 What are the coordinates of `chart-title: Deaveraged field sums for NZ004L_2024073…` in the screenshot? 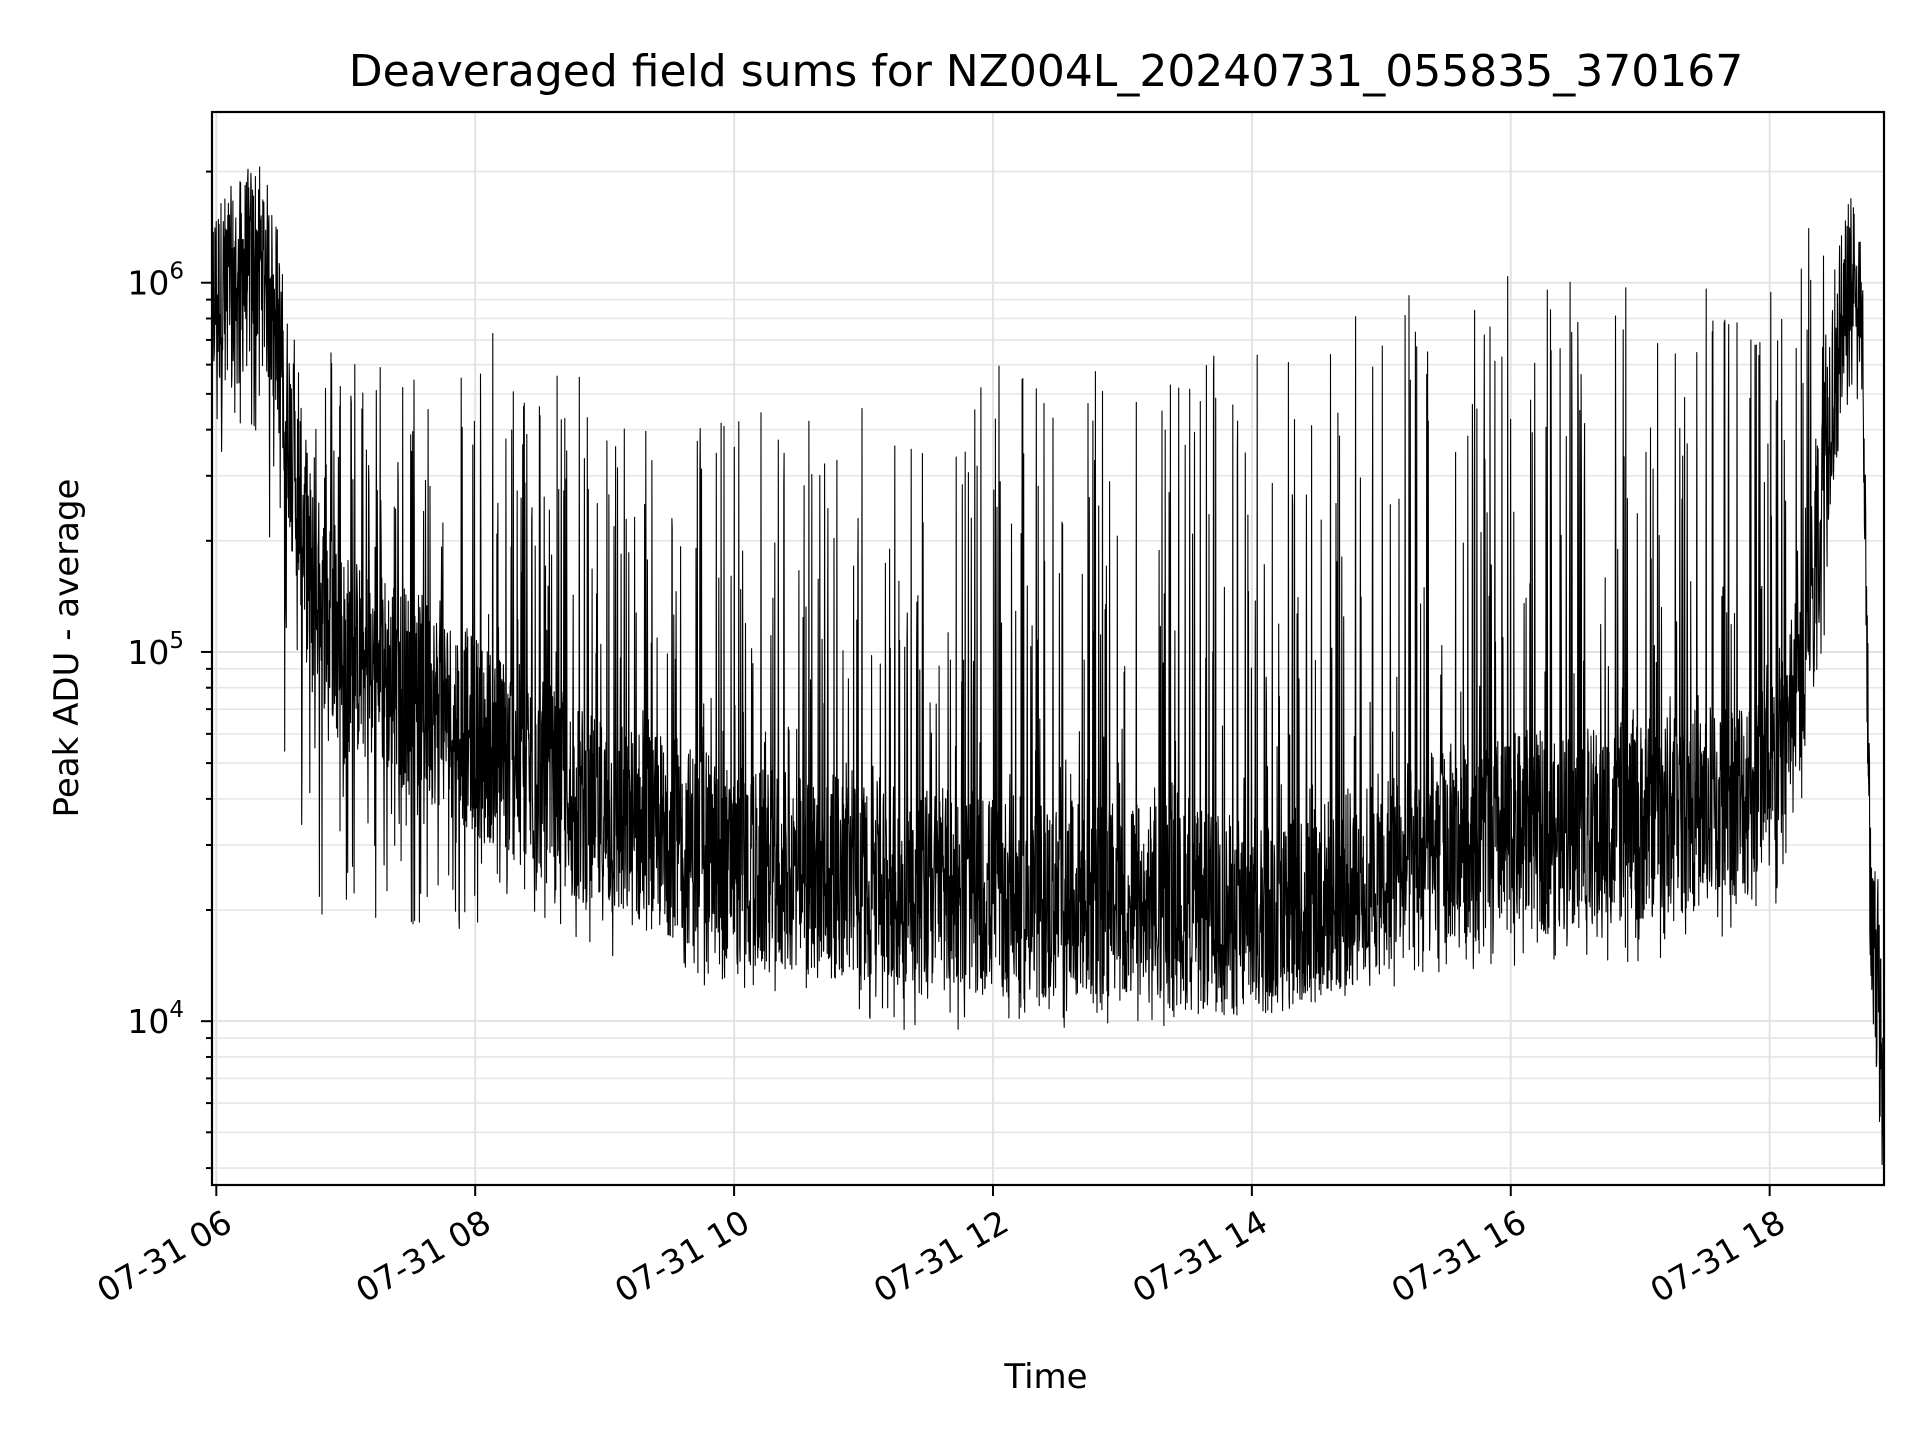 It's located at (1046, 71).